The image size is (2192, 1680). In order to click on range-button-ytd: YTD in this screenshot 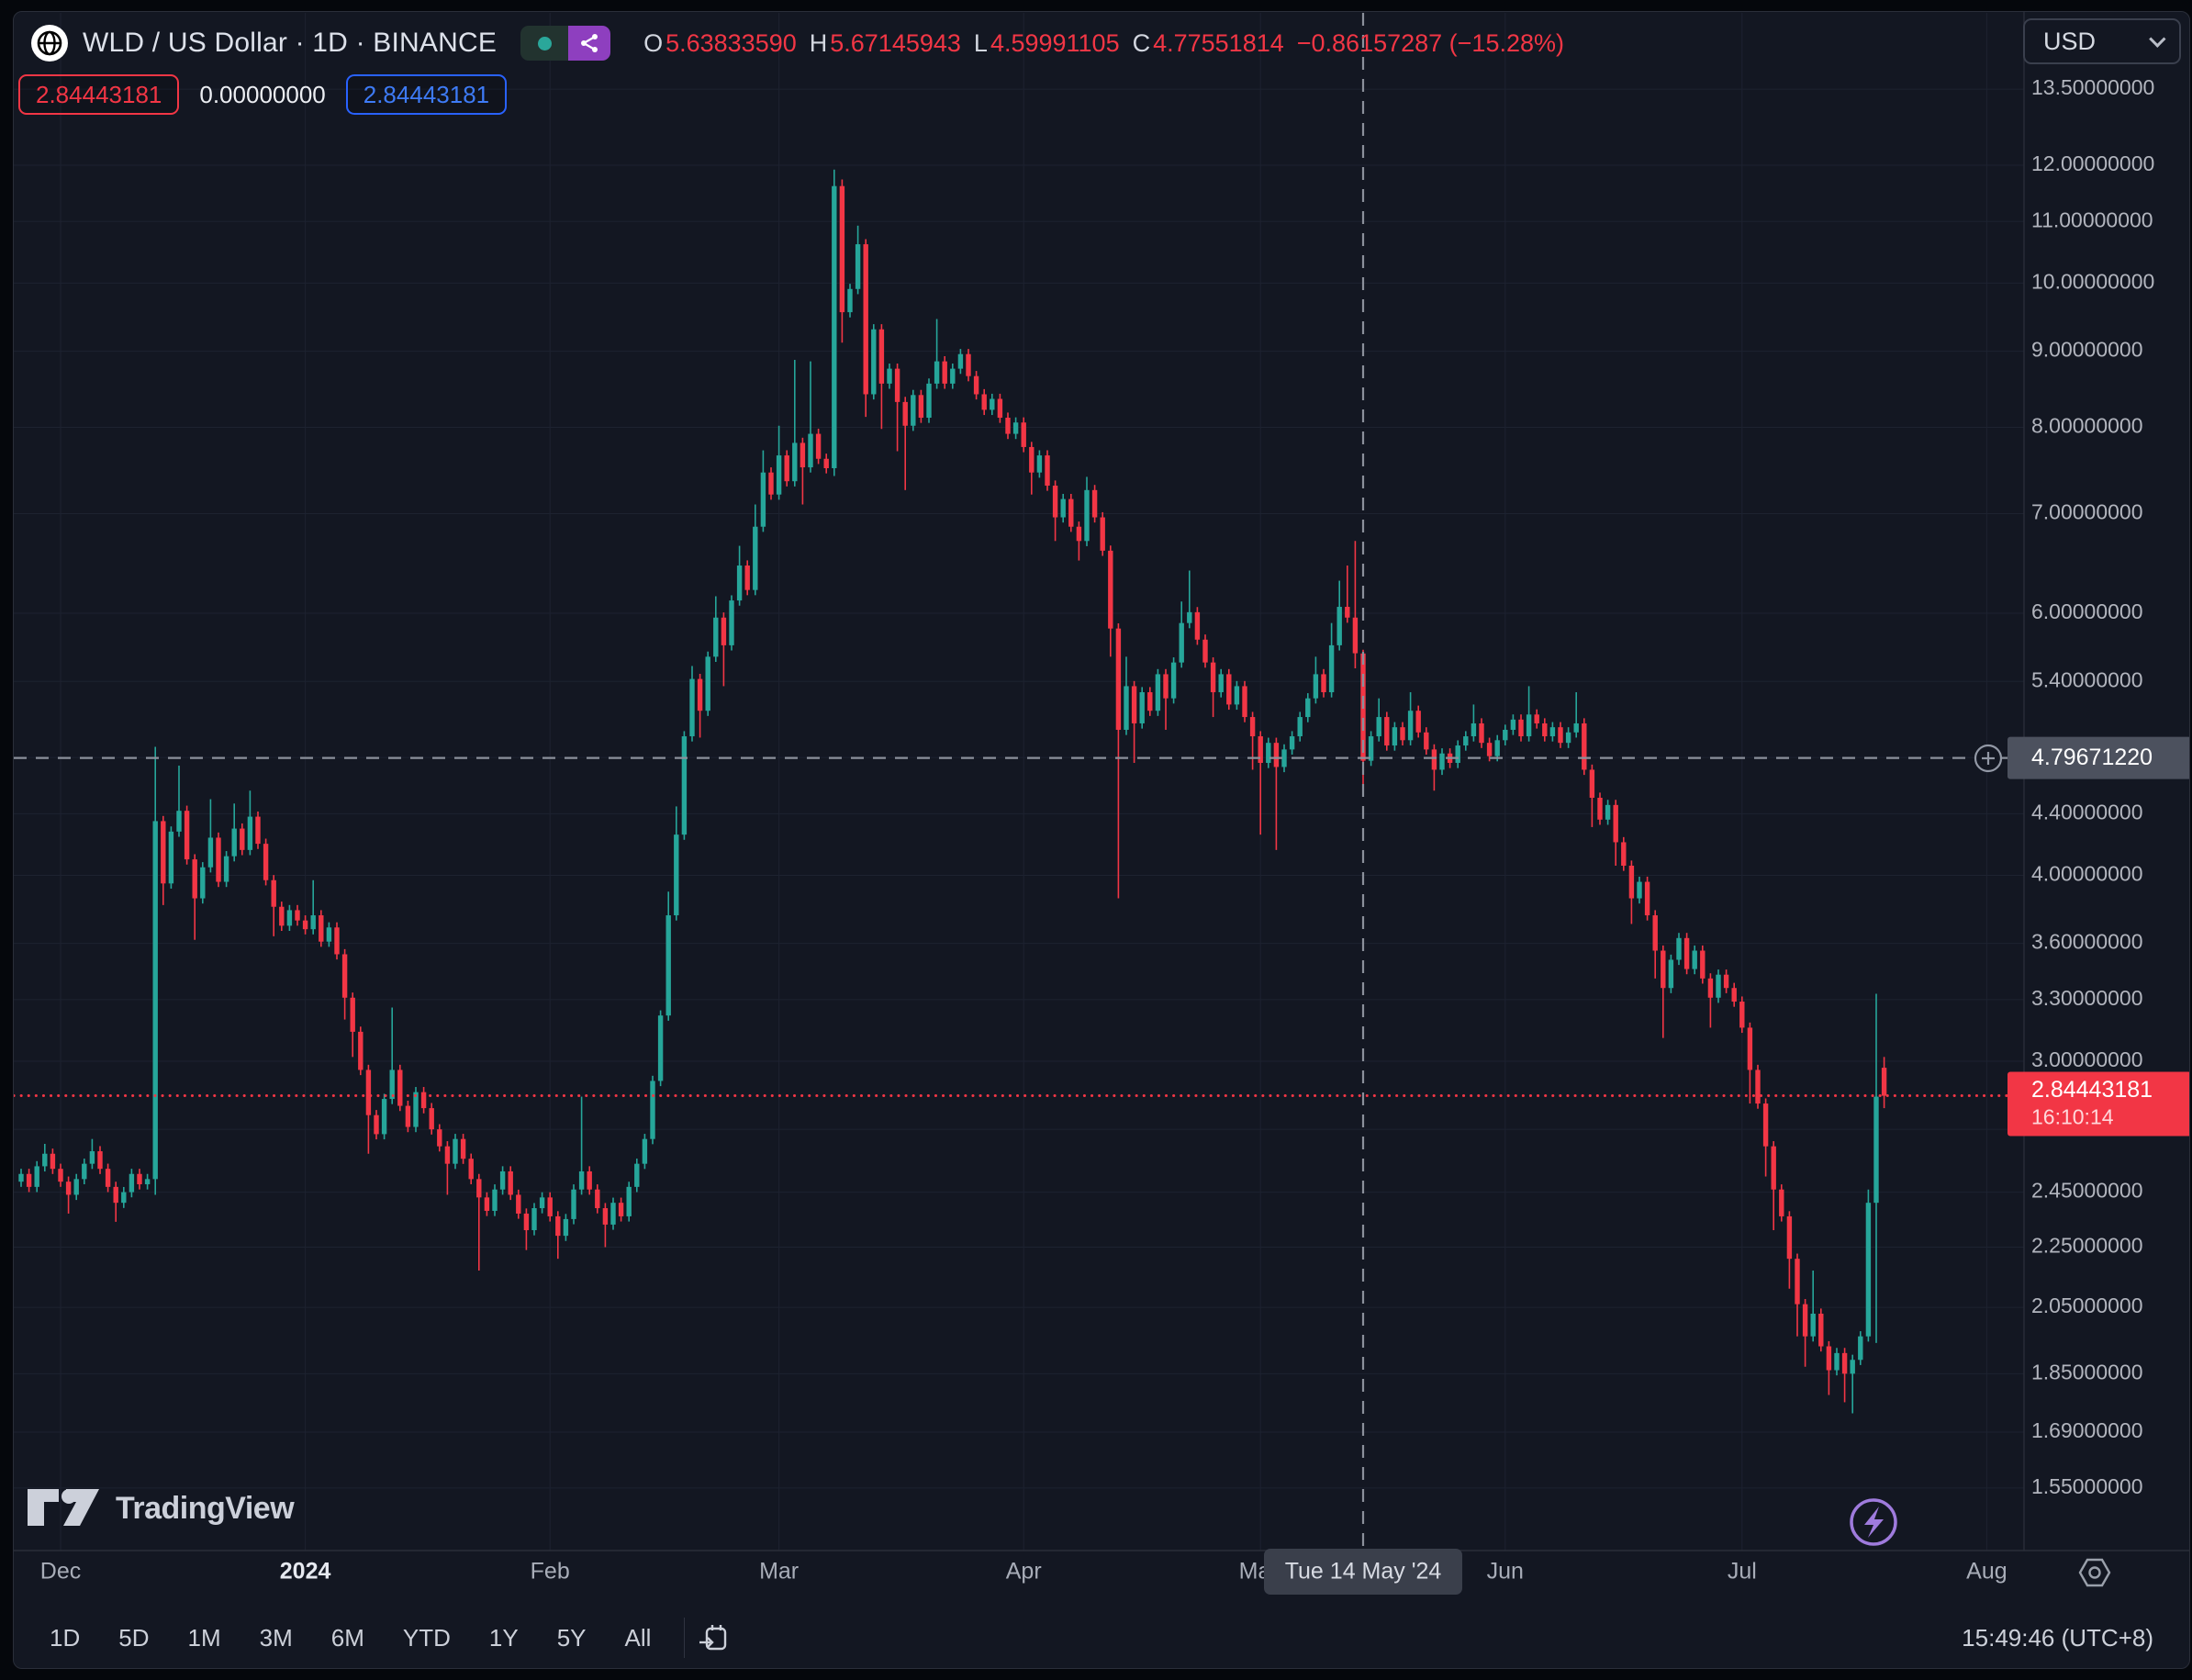, I will do `click(427, 1637)`.